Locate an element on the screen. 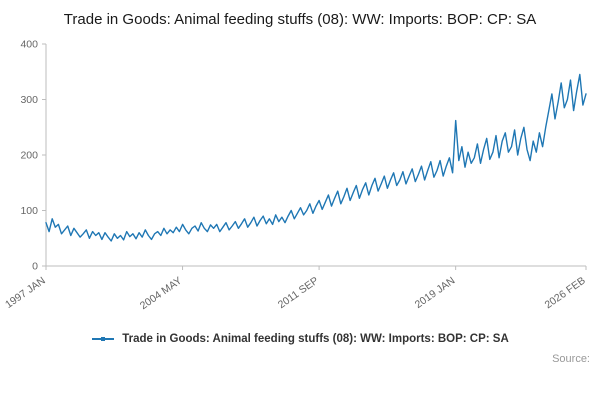 This screenshot has height=400, width=600. x-axis-tick-label: 2026 FEB is located at coordinates (565, 293).